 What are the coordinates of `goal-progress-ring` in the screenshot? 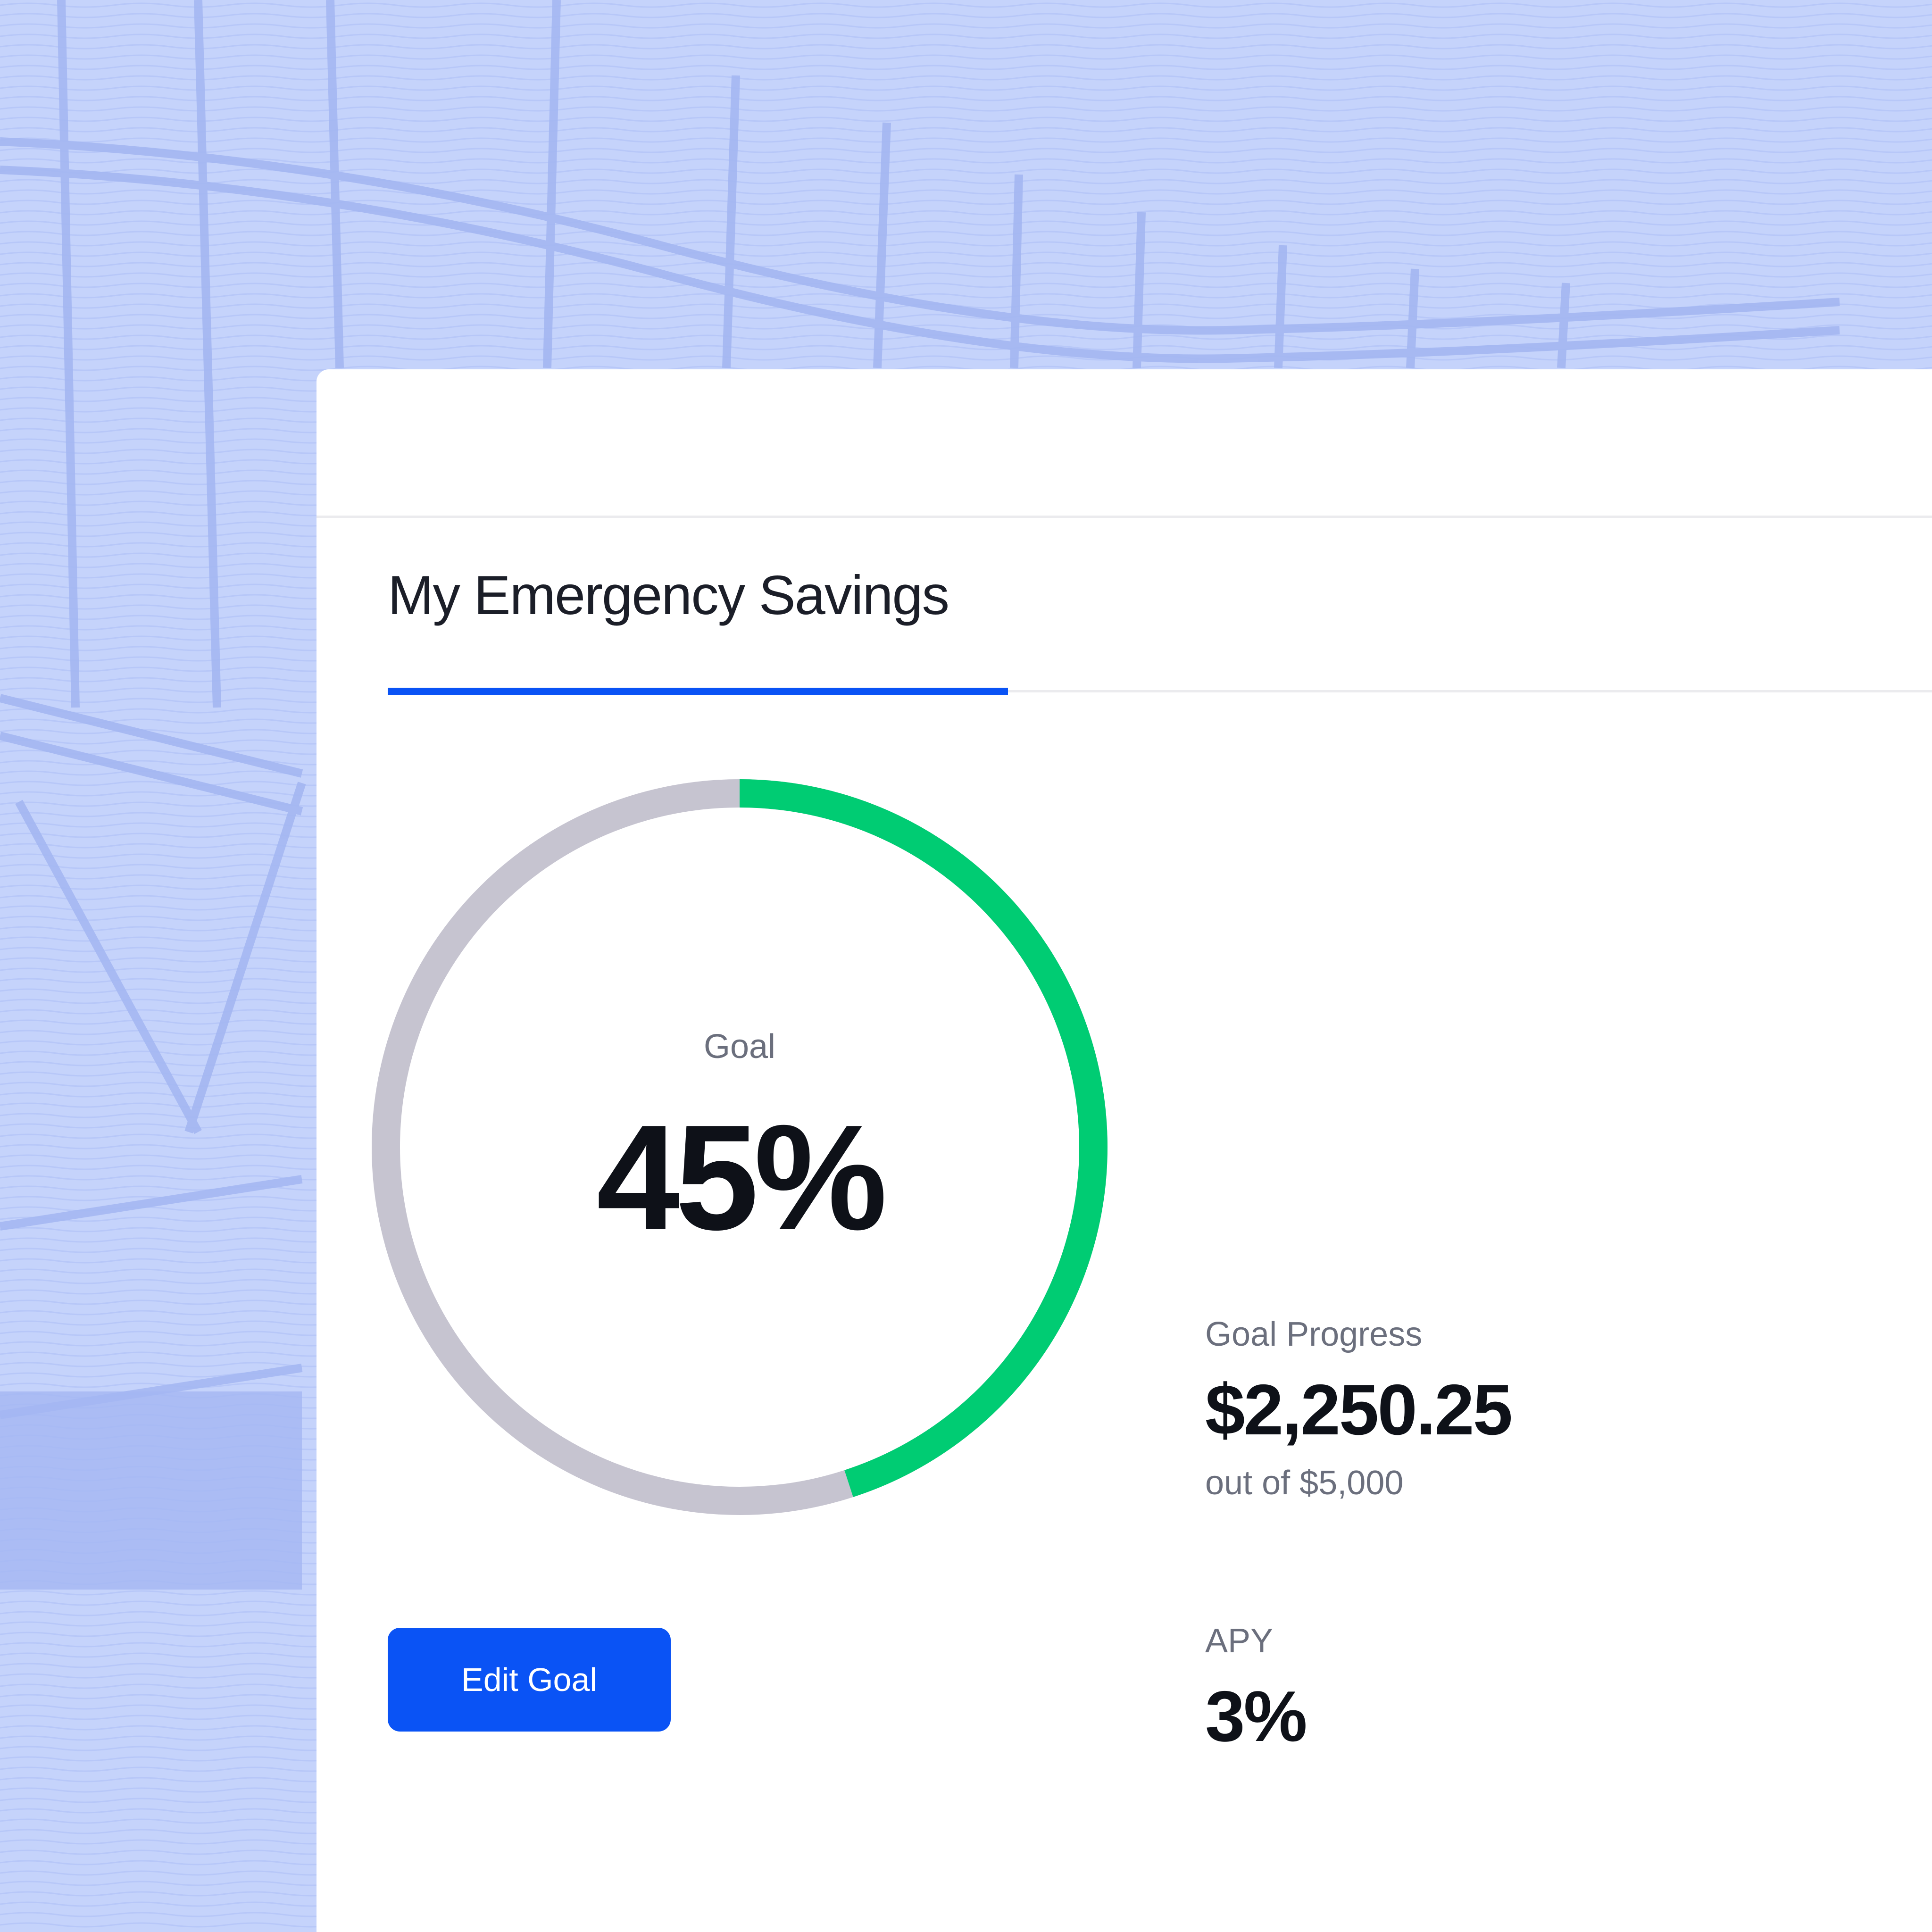 It's located at (740, 1147).